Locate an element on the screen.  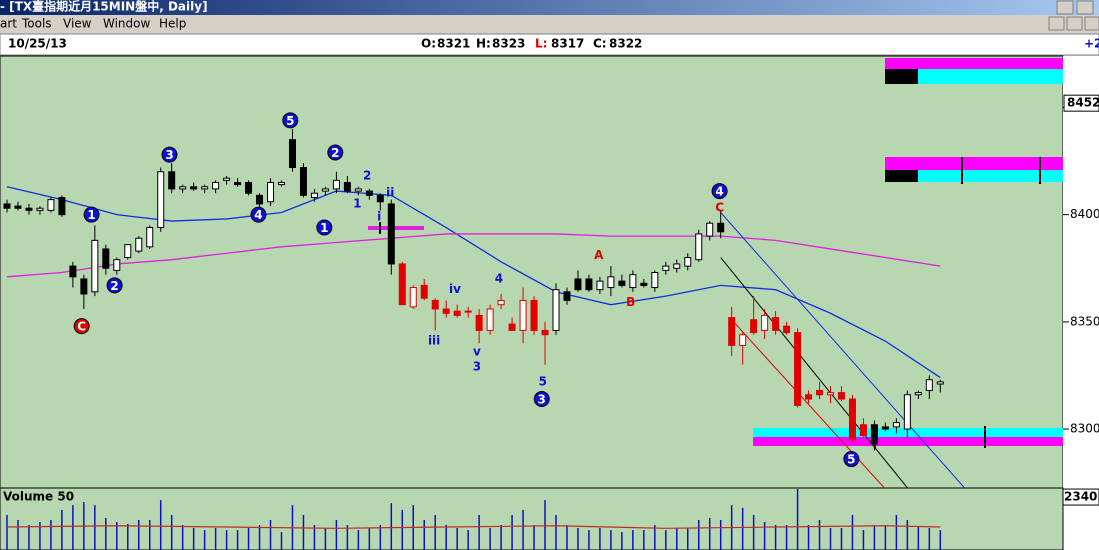
volume-tick-label: 2340.2 is located at coordinates (1081, 497).